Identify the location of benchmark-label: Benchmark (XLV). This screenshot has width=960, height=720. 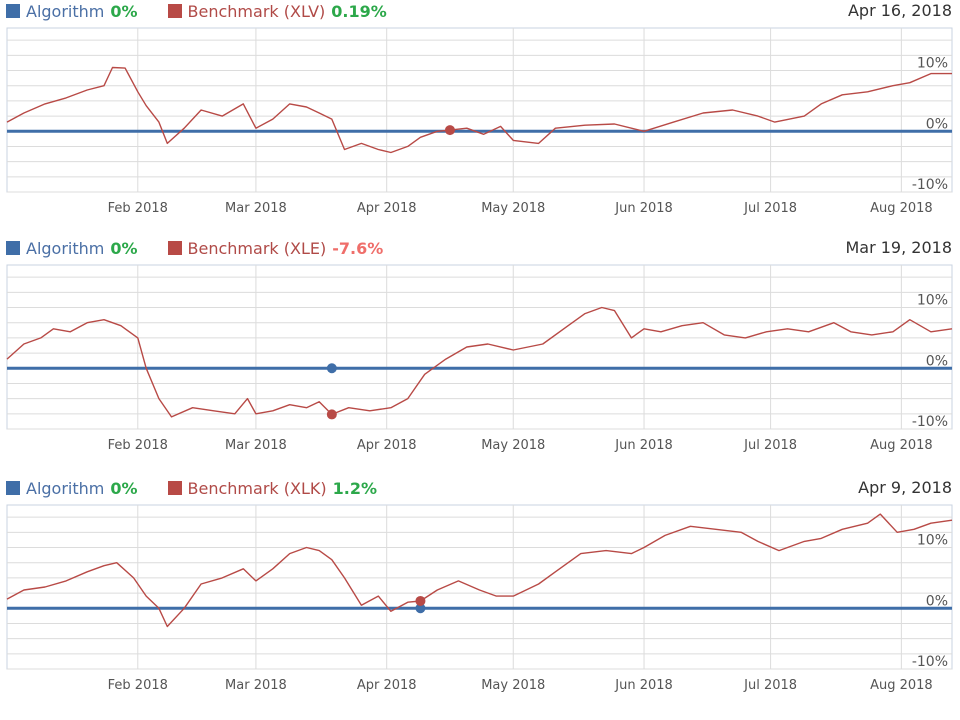
(256, 11).